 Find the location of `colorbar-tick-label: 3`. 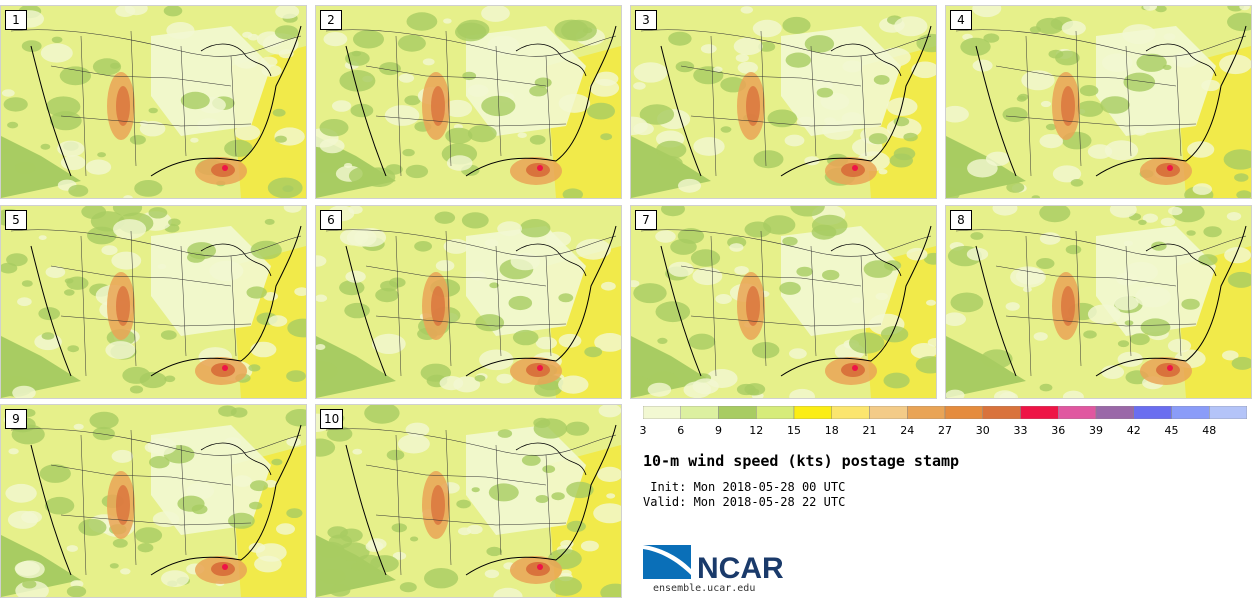

colorbar-tick-label: 3 is located at coordinates (643, 430).